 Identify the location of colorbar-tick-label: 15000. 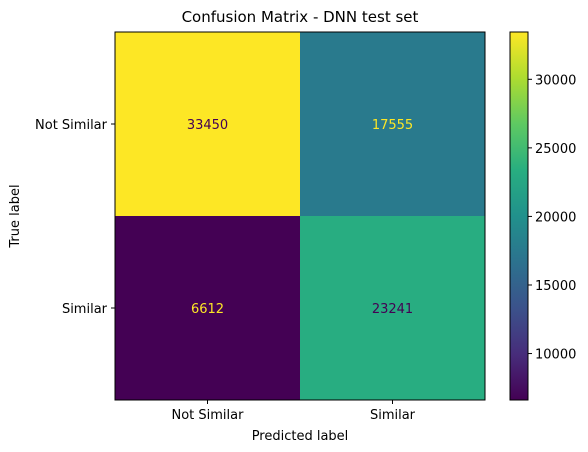
(555, 286).